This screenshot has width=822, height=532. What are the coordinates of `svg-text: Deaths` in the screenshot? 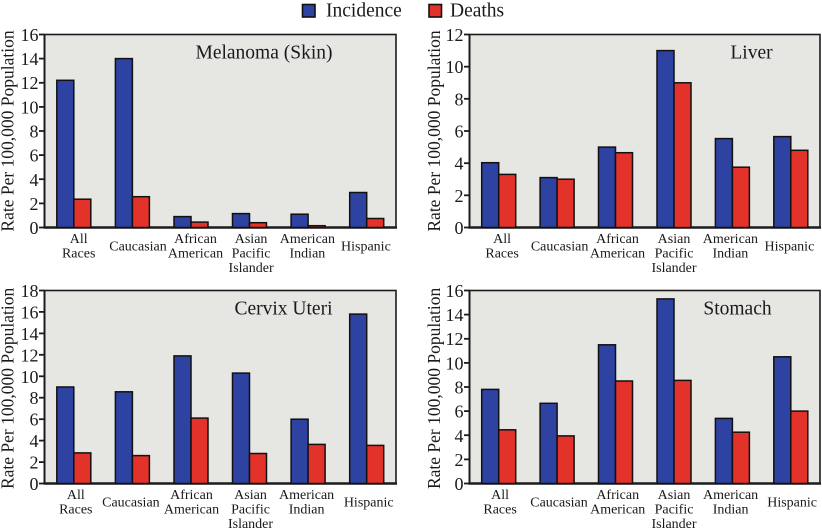 It's located at (477, 11).